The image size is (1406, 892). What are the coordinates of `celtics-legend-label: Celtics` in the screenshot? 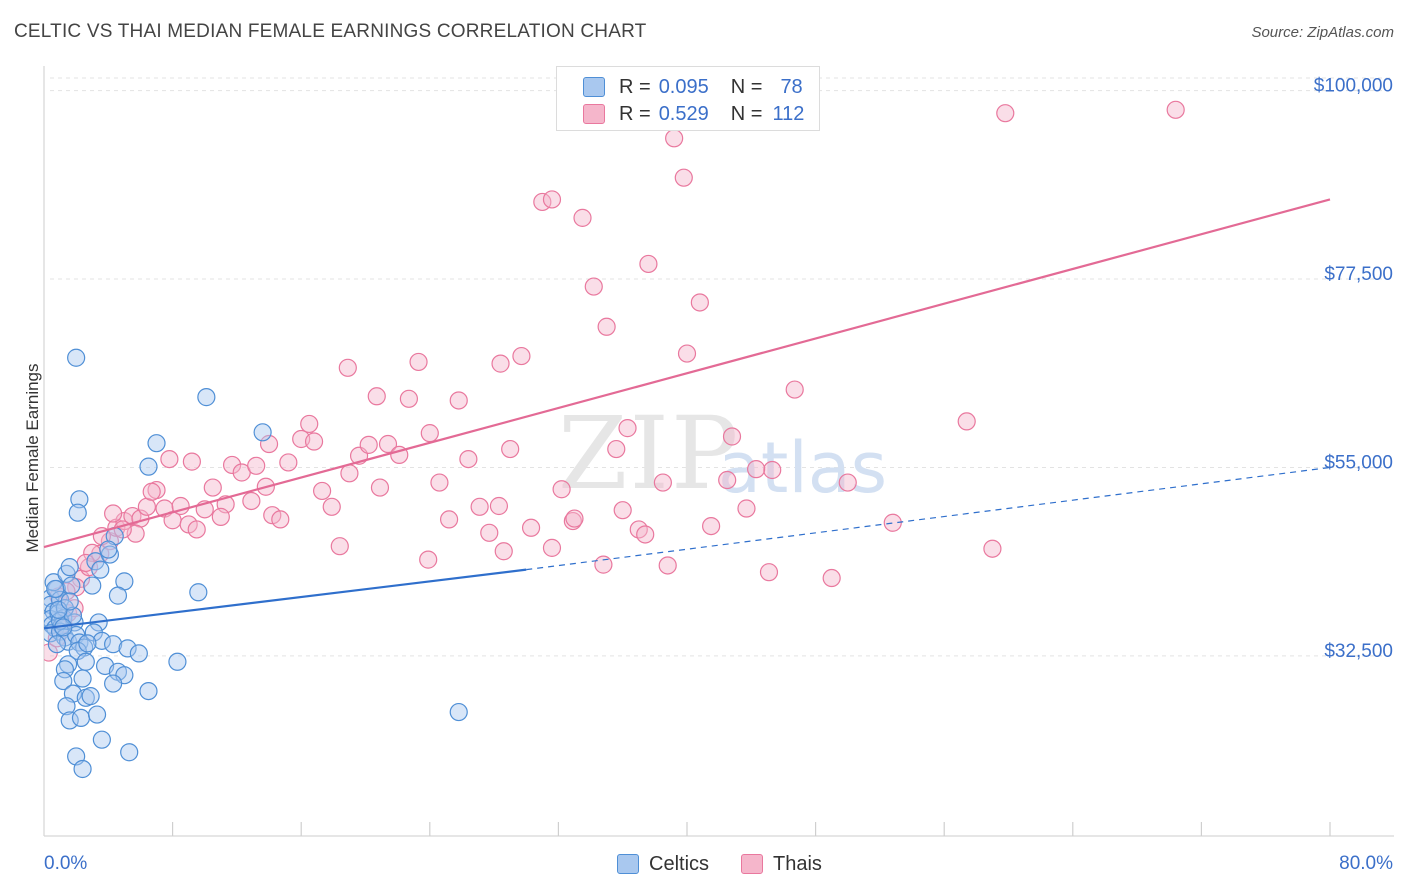 It's located at (679, 863).